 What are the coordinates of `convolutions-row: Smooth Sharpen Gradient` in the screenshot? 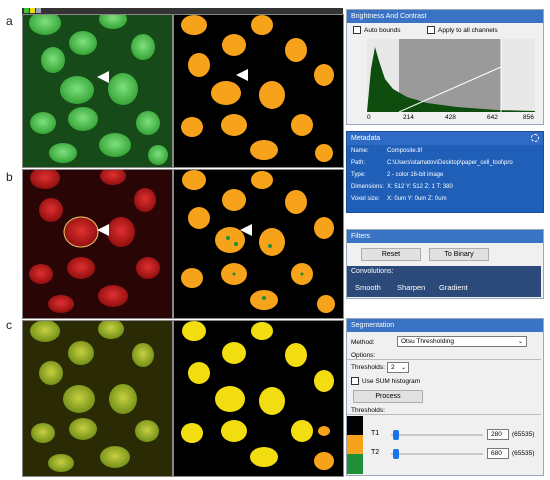 It's located at (444, 287).